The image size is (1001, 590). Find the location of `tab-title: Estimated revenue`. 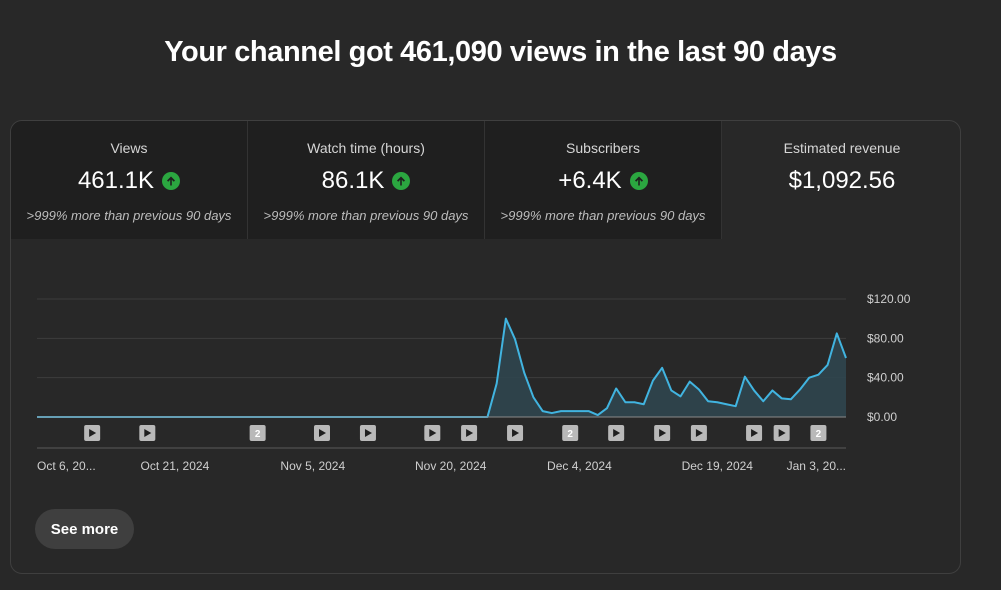

tab-title: Estimated revenue is located at coordinates (842, 148).